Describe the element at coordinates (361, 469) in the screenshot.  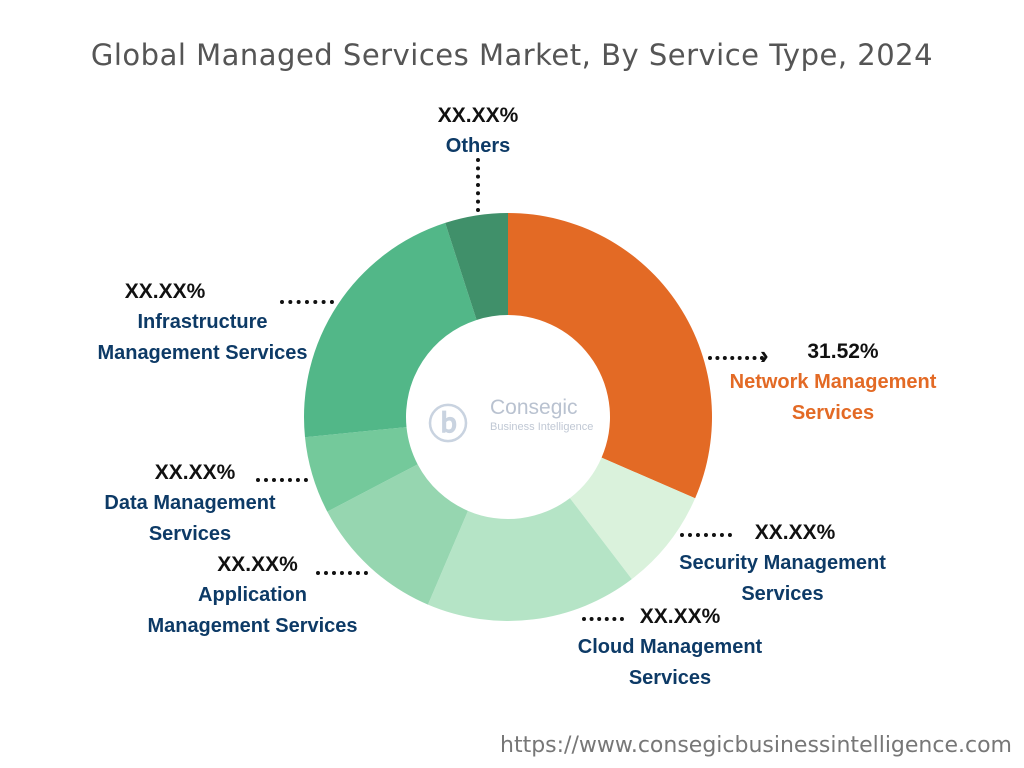
I see `slice-data-management-services` at that location.